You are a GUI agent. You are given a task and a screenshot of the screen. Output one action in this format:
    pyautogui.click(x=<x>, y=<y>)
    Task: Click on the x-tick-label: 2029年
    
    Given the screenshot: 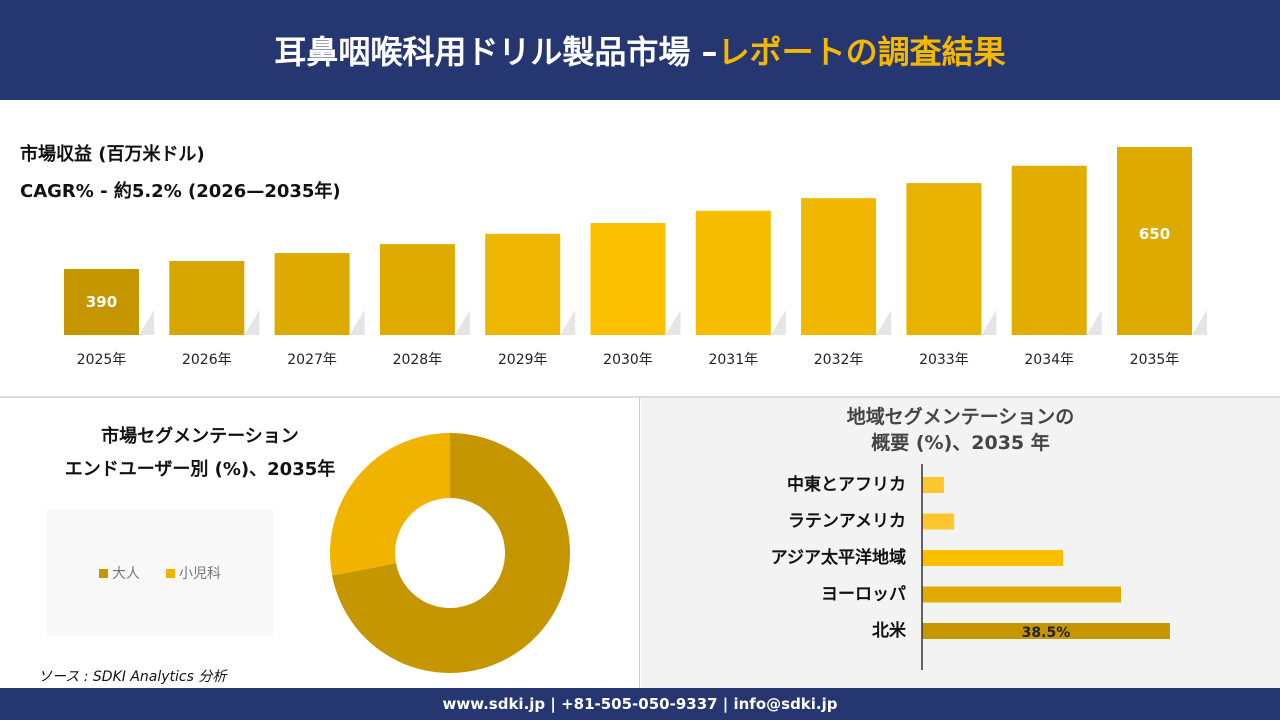 What is the action you would take?
    pyautogui.click(x=523, y=360)
    